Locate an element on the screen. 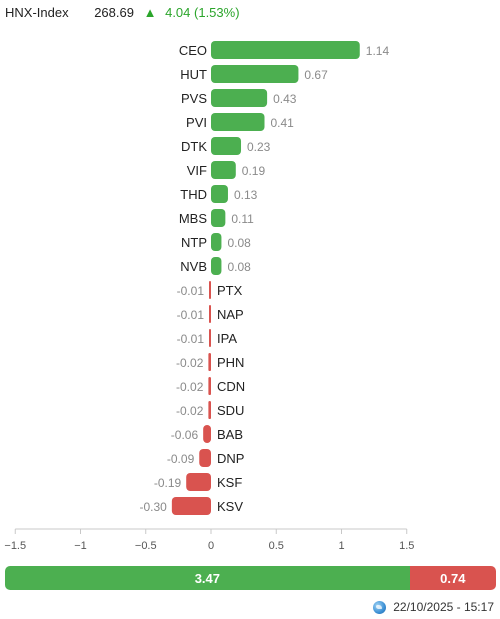 The image size is (500, 619). value-label: -0.30 is located at coordinates (153, 507).